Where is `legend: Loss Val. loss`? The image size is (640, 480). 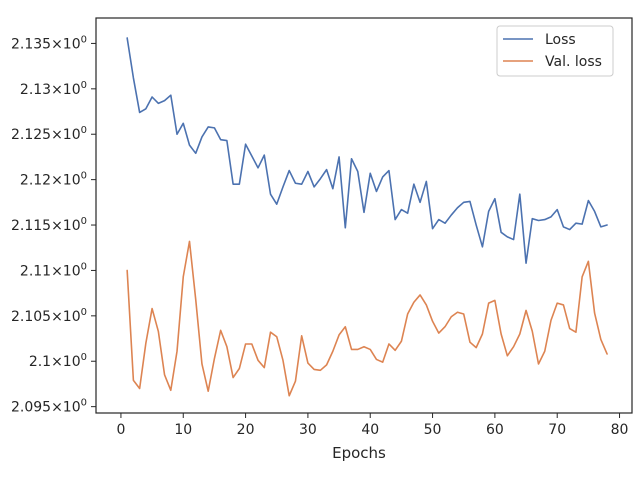
legend: Loss Val. loss is located at coordinates (555, 51).